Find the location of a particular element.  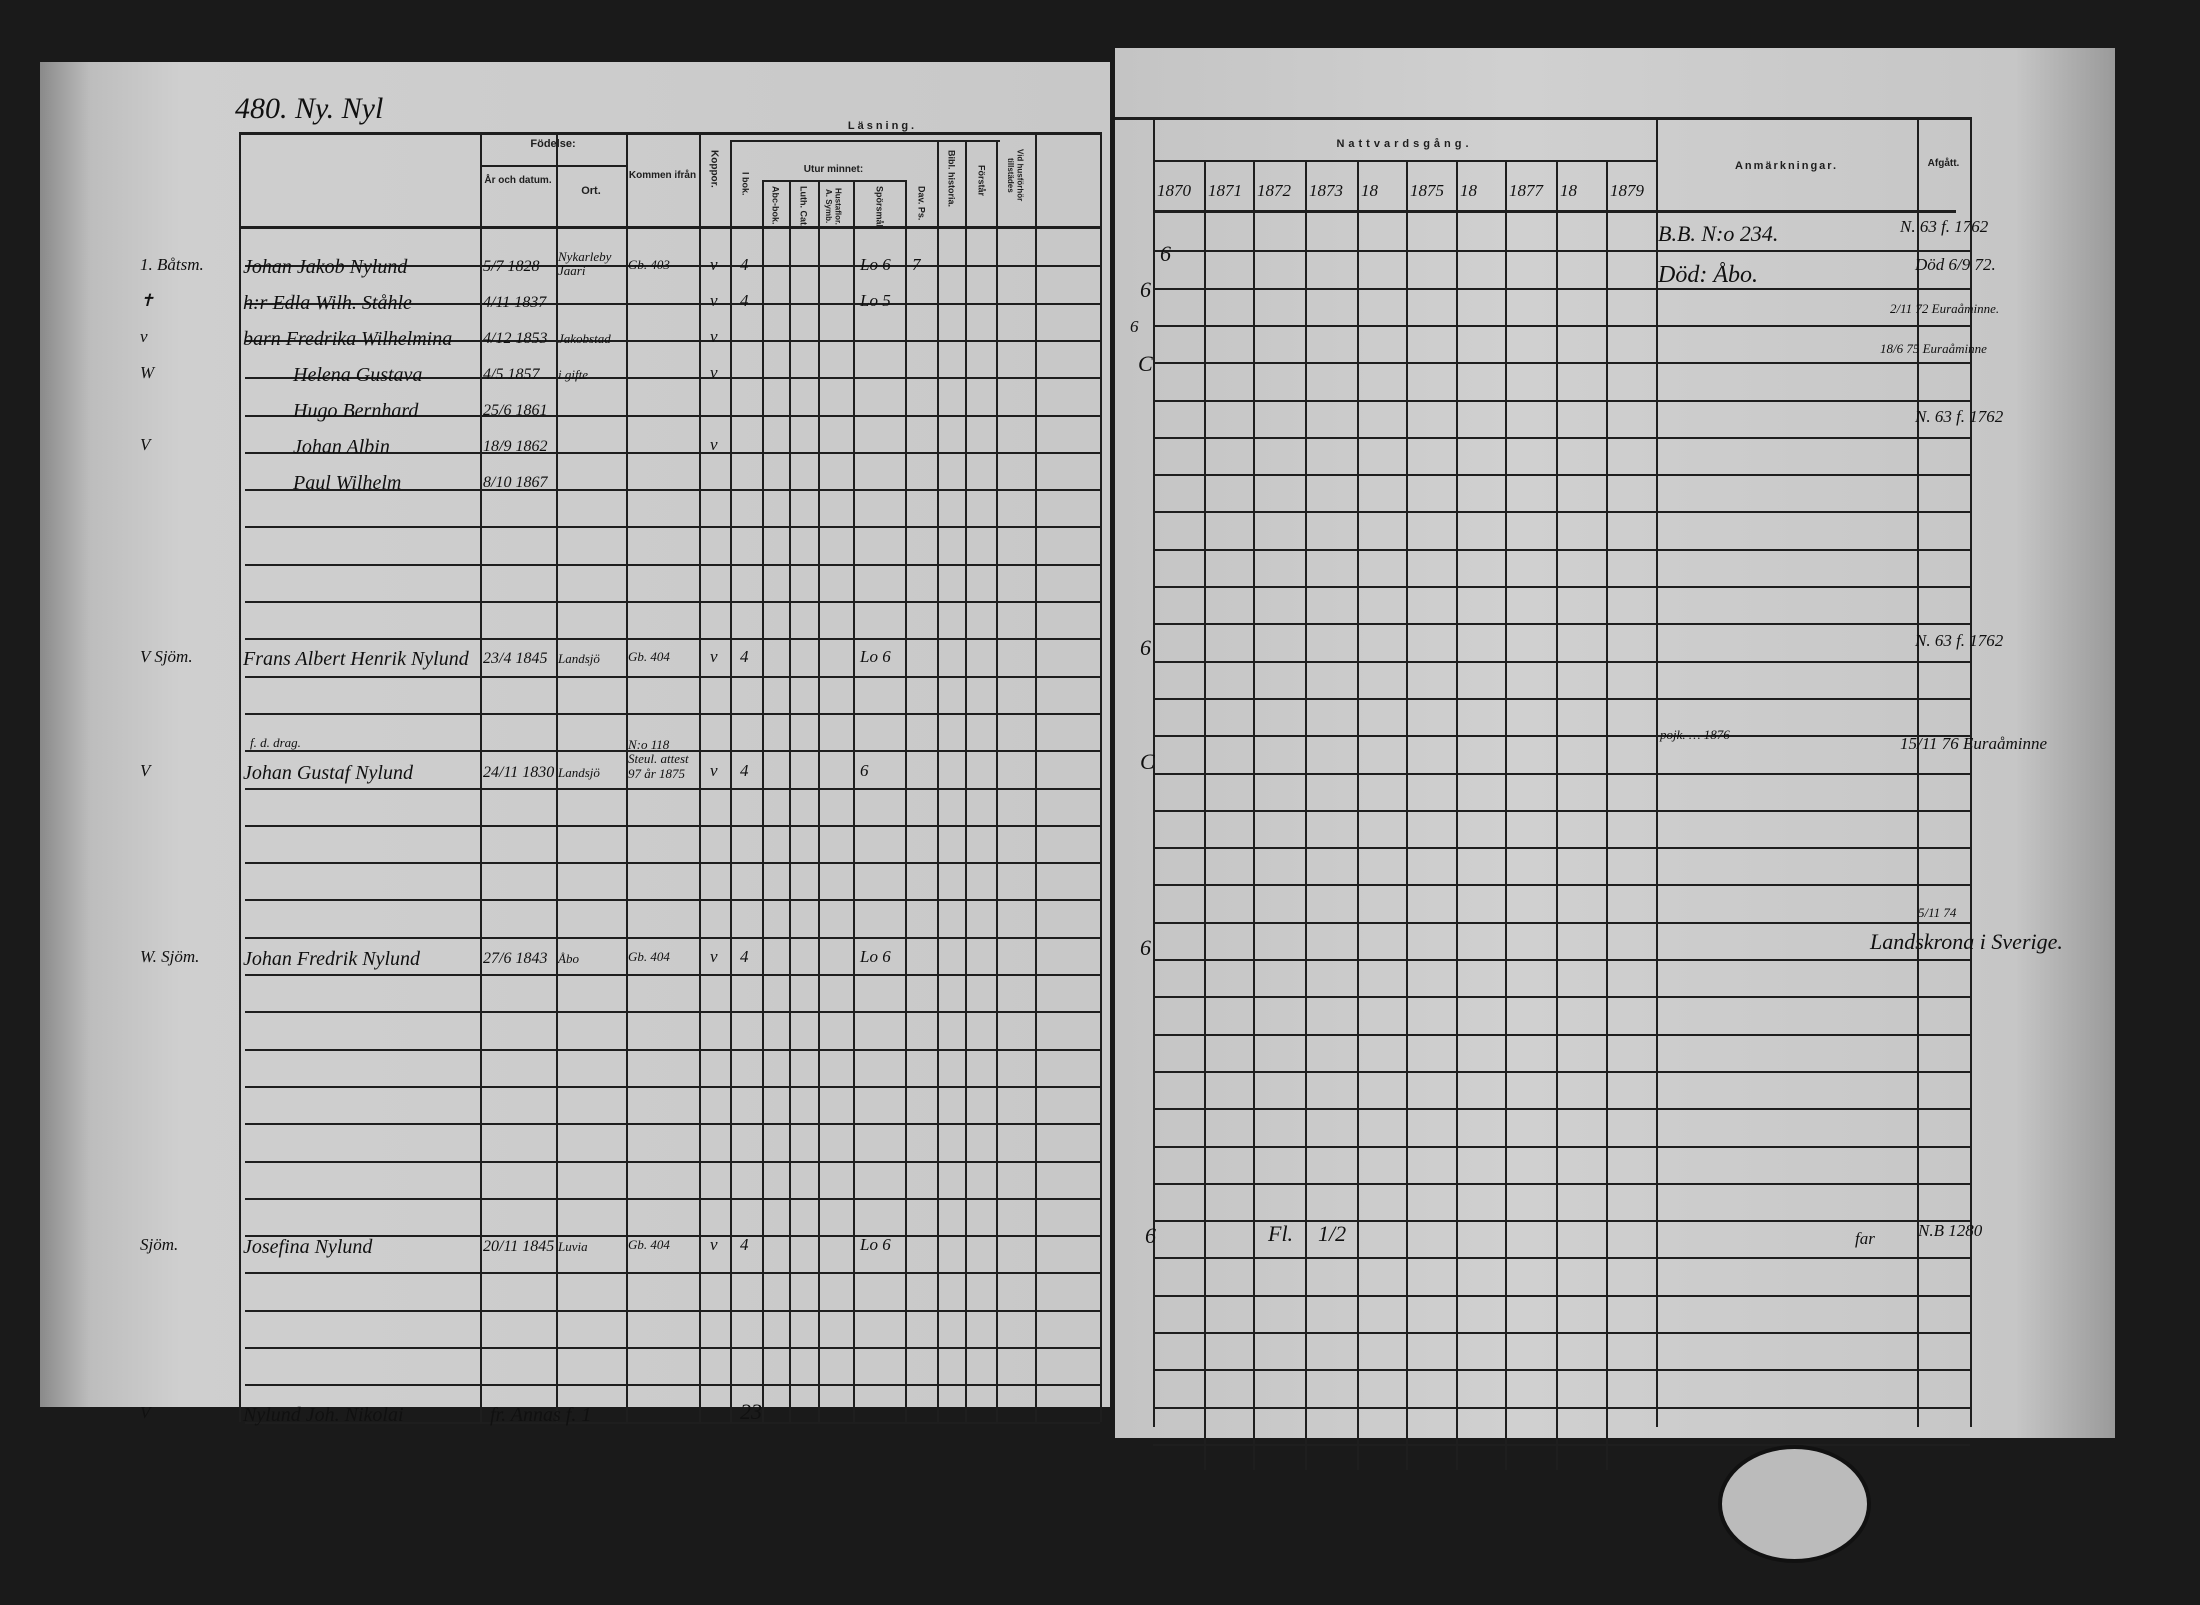

catechism-mark: 6 is located at coordinates (864, 770).